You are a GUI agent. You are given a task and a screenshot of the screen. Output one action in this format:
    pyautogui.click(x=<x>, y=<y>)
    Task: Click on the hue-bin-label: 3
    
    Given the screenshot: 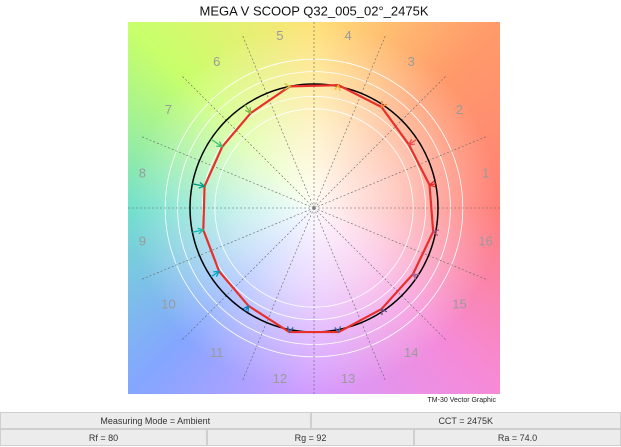 What is the action you would take?
    pyautogui.click(x=411, y=61)
    